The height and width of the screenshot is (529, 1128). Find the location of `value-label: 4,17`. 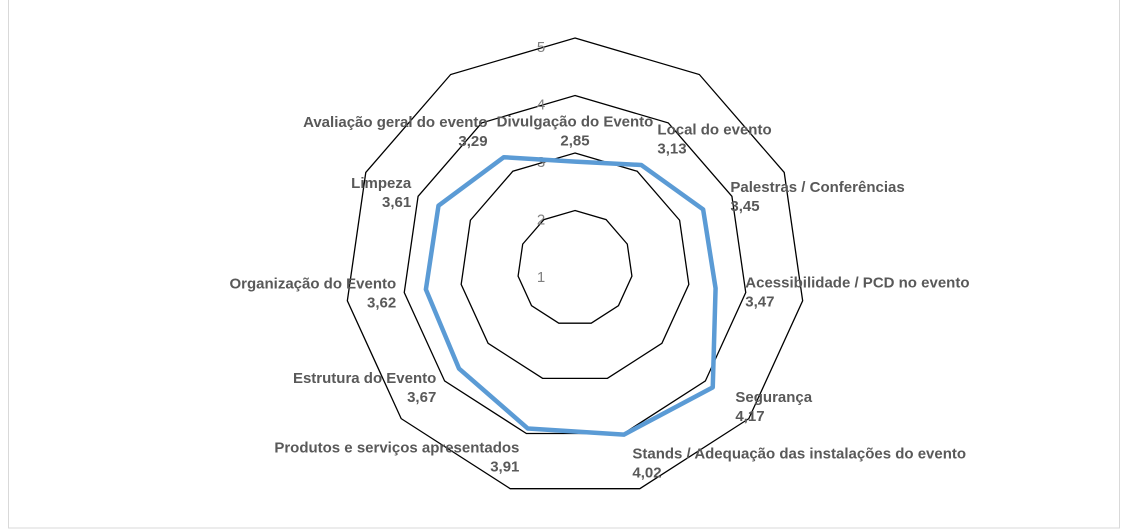

value-label: 4,17 is located at coordinates (749, 416).